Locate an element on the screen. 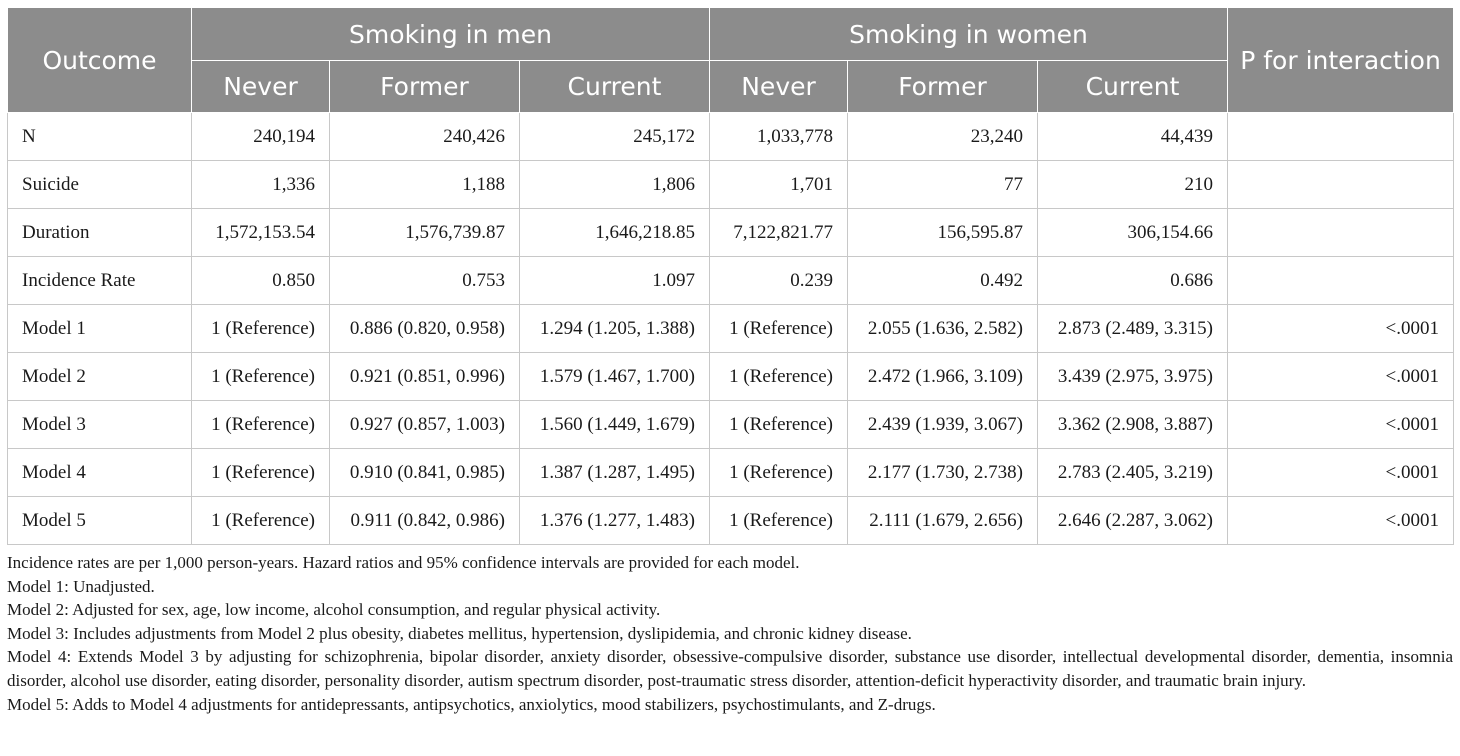 The image size is (1460, 756). table-cell: 1,033,778 is located at coordinates (779, 136).